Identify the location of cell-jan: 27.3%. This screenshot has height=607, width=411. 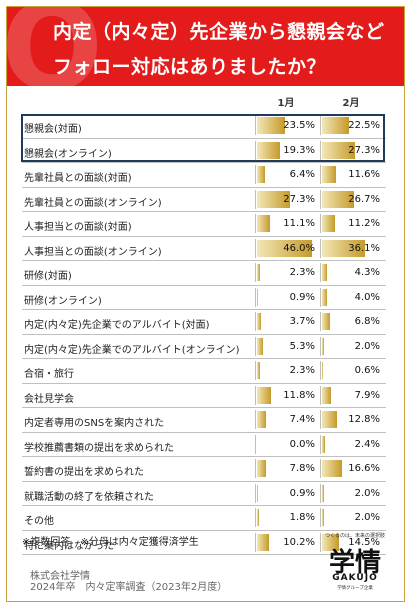
(286, 199).